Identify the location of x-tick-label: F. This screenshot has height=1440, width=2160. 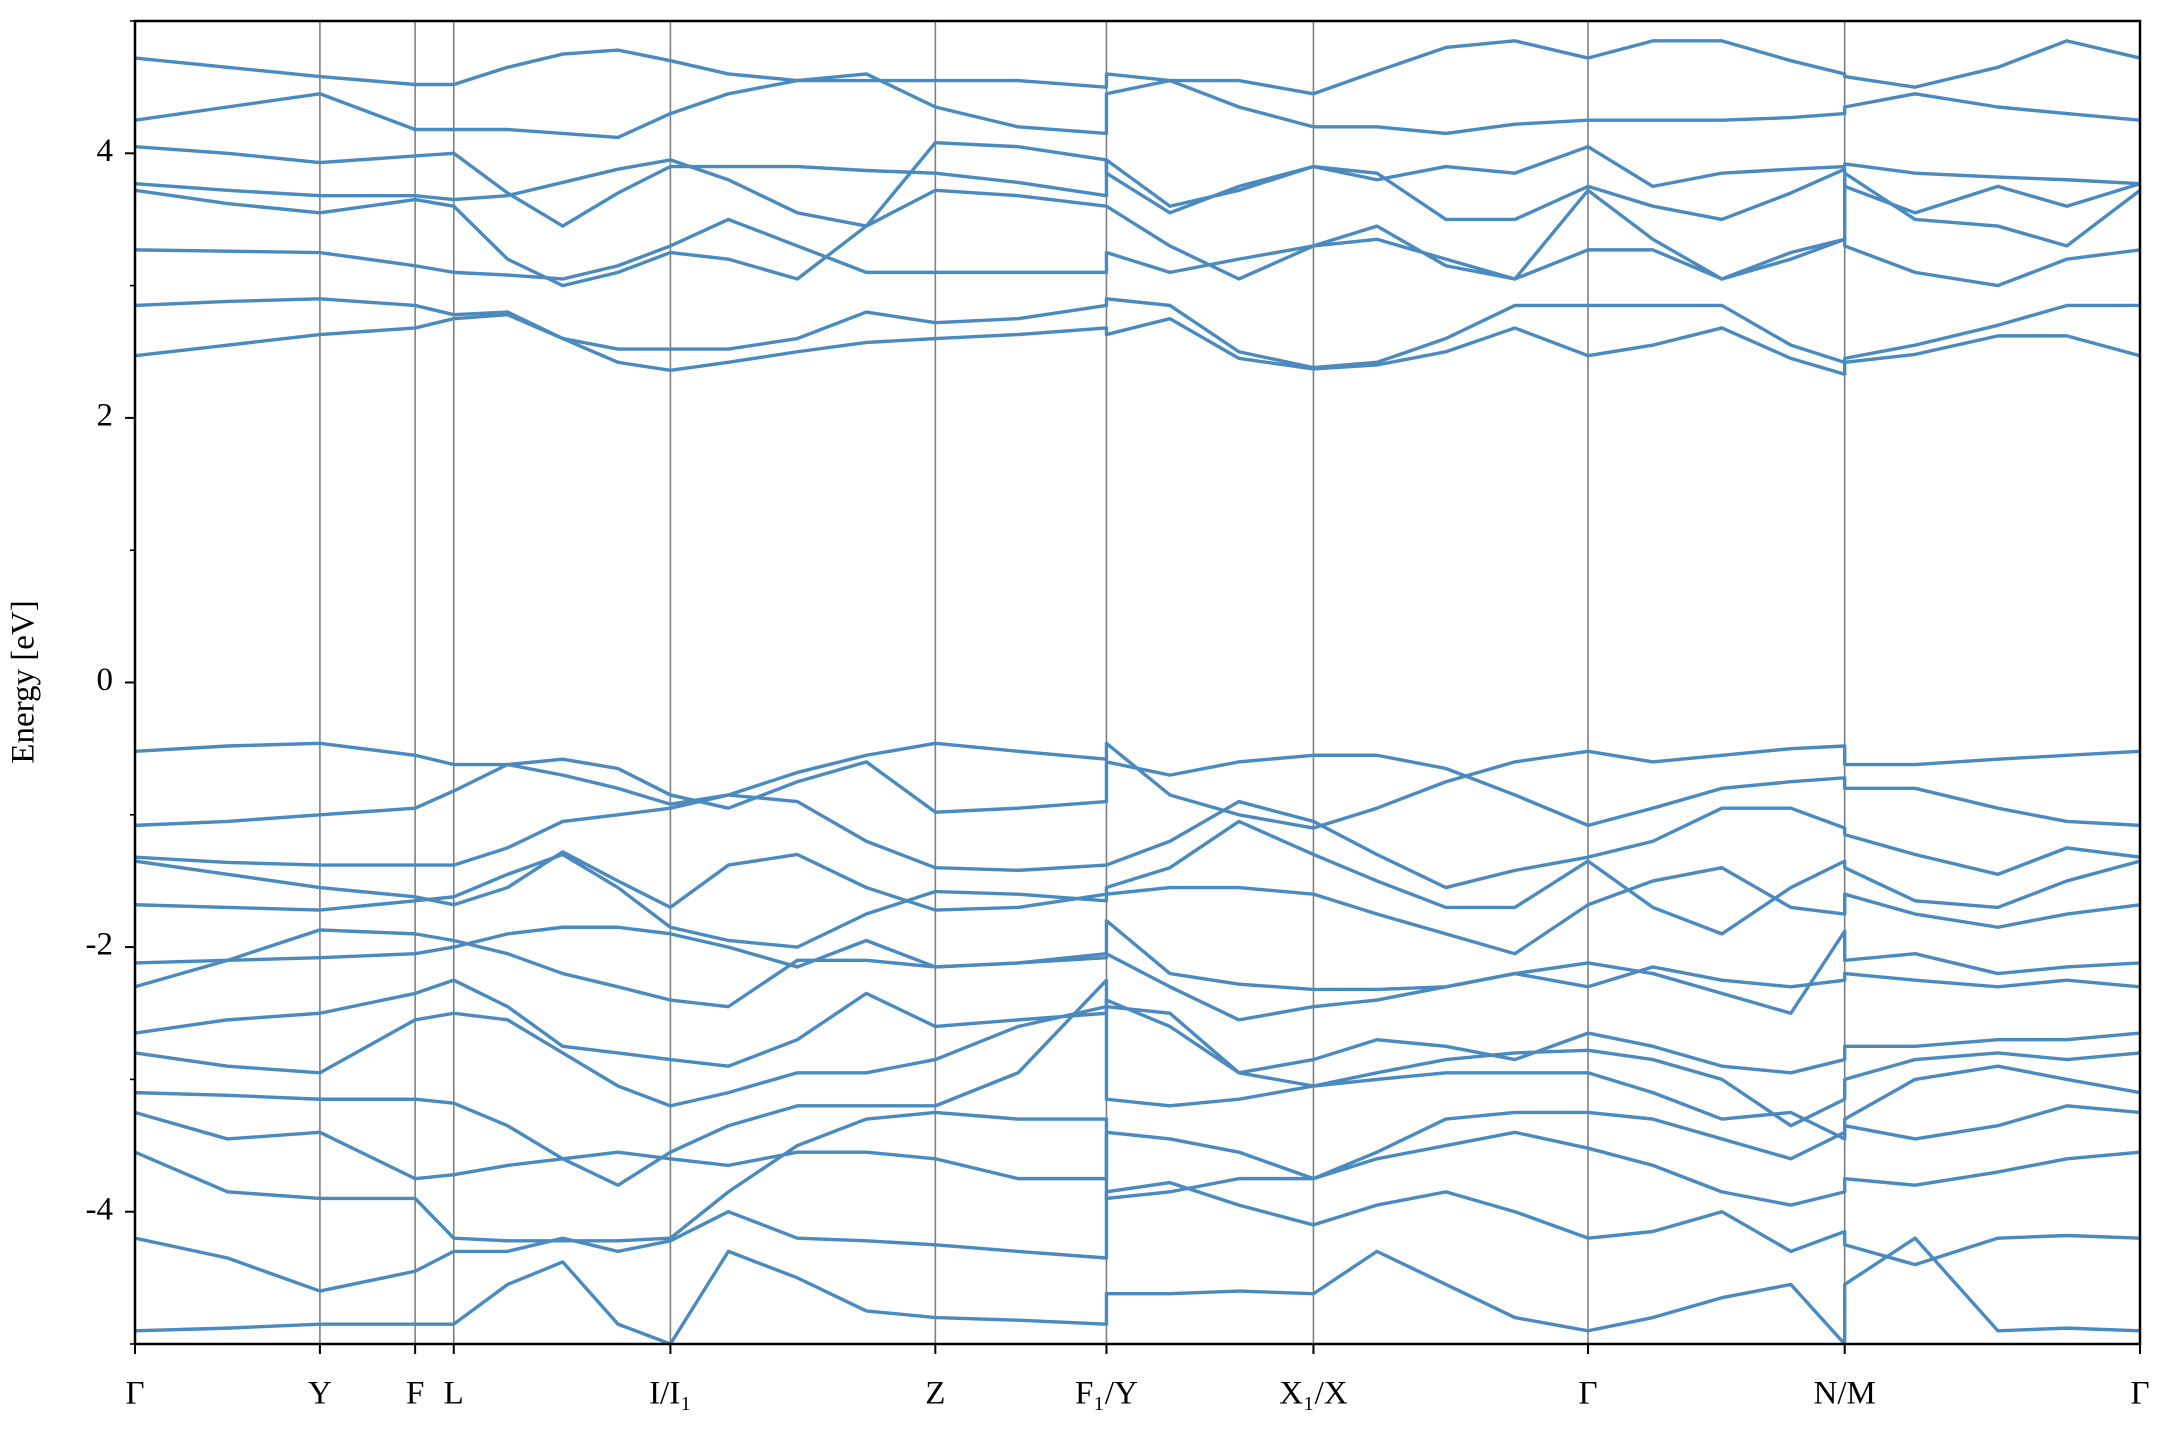
(415, 1394).